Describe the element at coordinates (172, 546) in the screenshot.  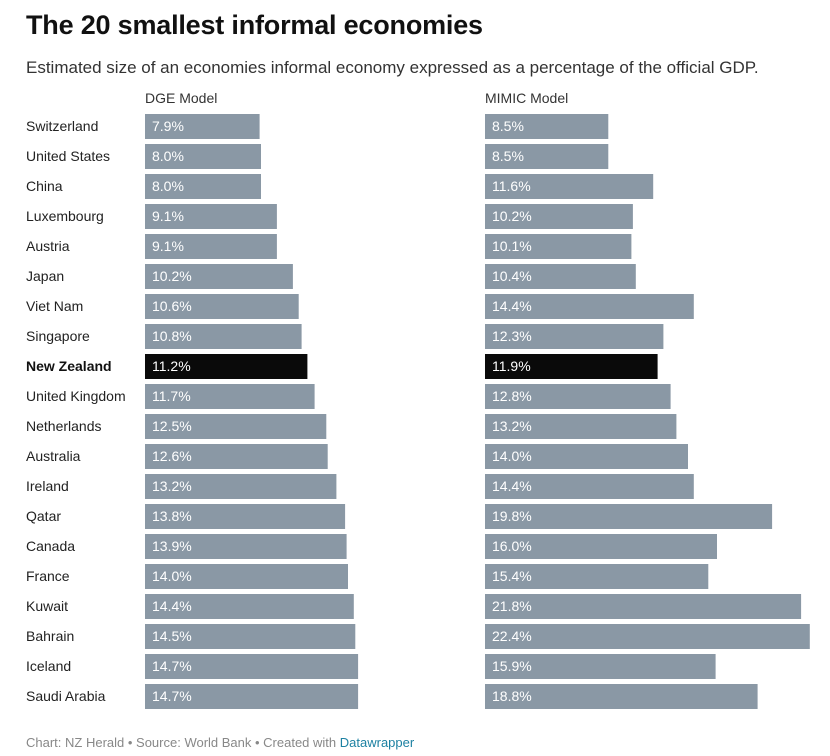
I see `bar-value-label: 13.9%` at that location.